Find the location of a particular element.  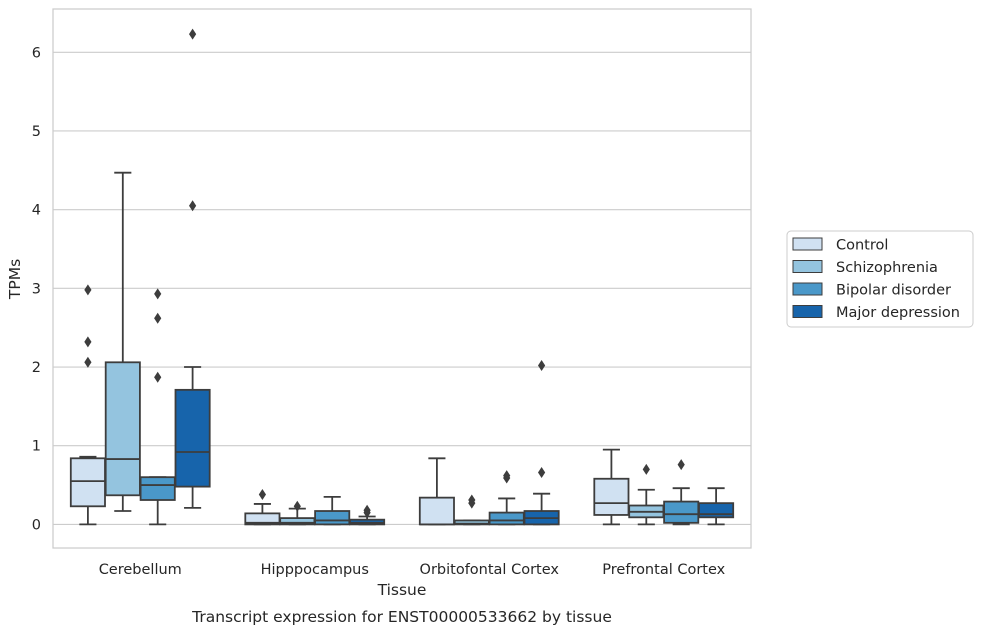

legend-label: Control is located at coordinates (862, 246).